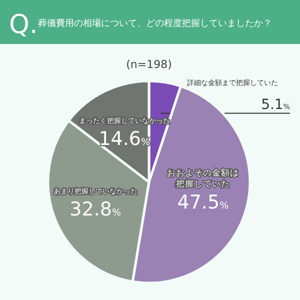 The image size is (300, 300). What do you see at coordinates (96, 209) in the screenshot?
I see `data-label: 32.8%` at bounding box center [96, 209].